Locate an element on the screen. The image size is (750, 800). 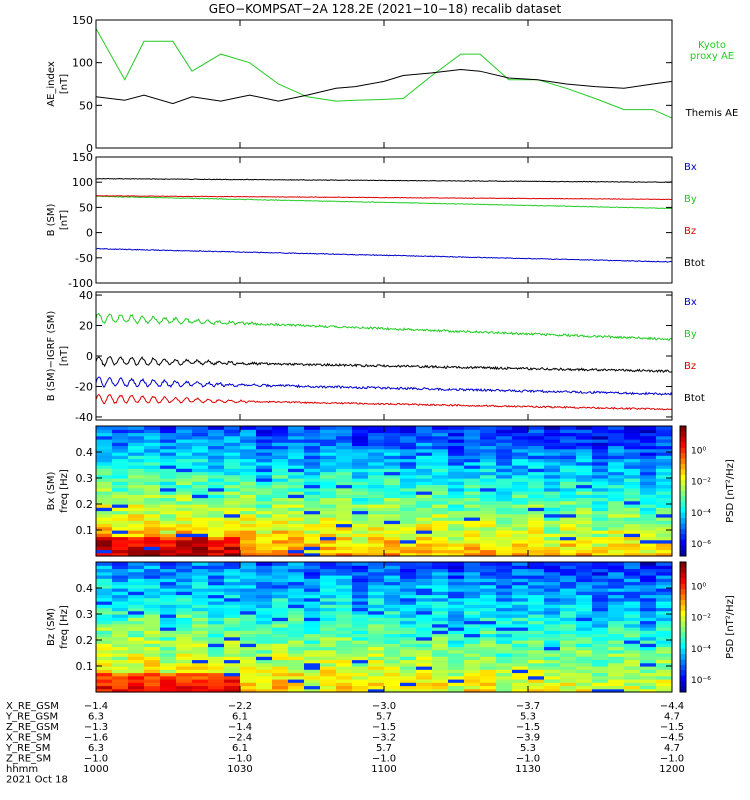
ephem-value: 1030 is located at coordinates (239, 769).